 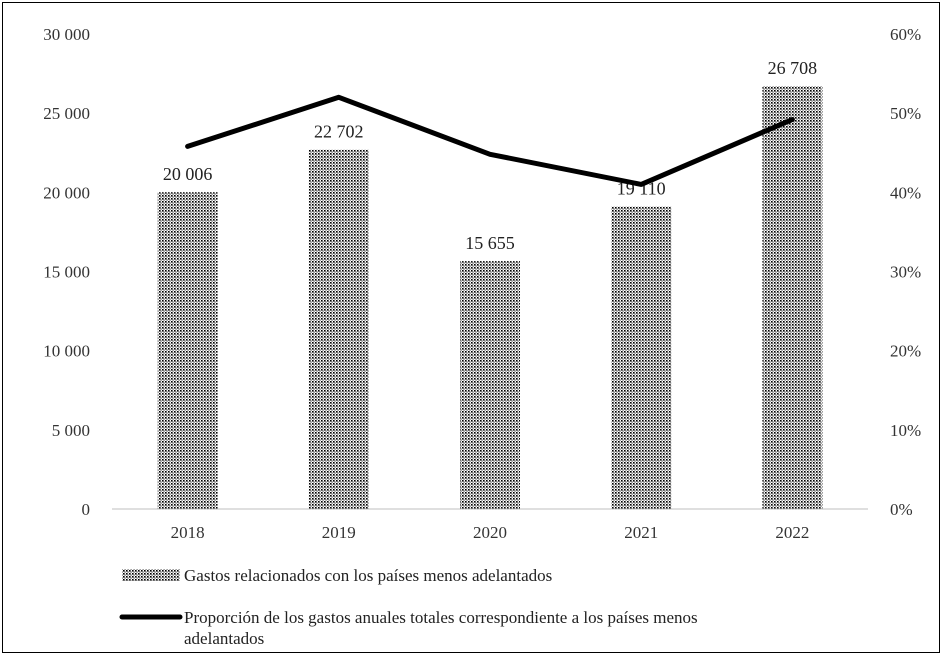 I want to click on bar-value-label: 20 006, so click(x=188, y=174).